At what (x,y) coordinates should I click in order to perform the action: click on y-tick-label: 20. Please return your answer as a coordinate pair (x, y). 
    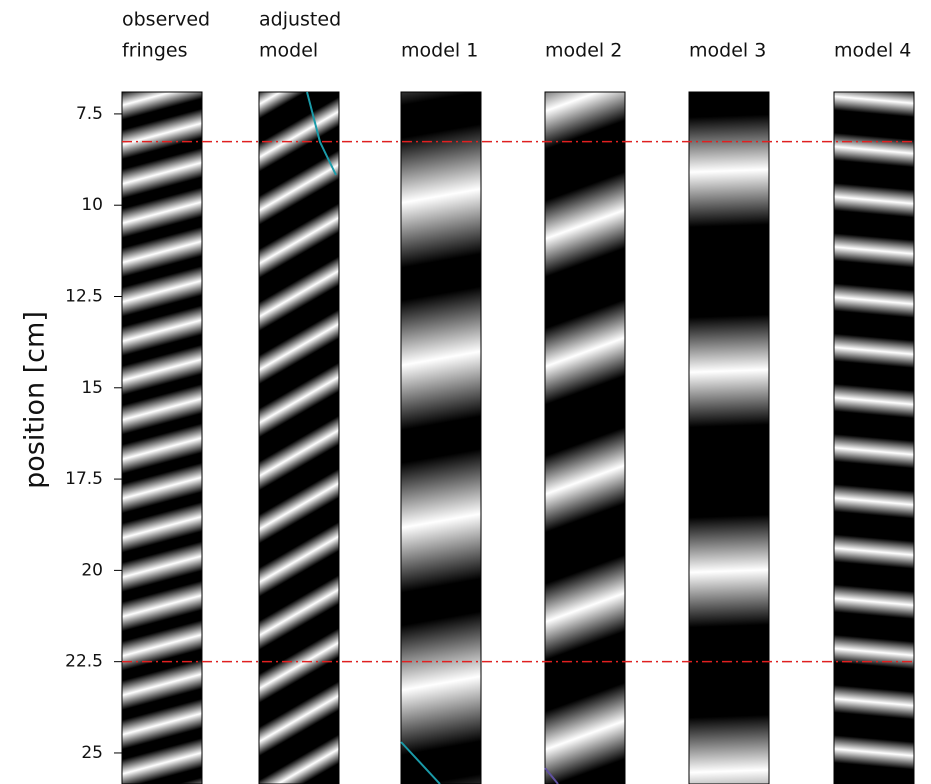
    Looking at the image, I should click on (92, 570).